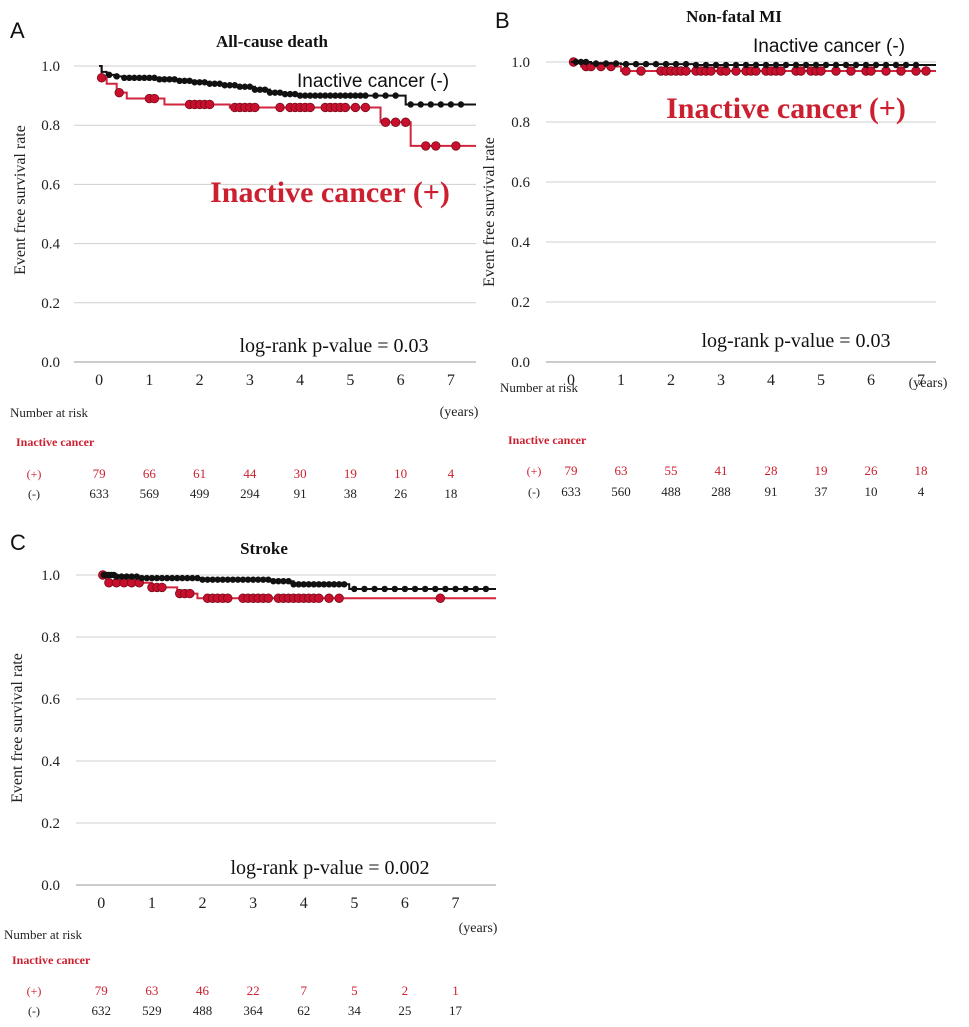 The height and width of the screenshot is (1027, 969). What do you see at coordinates (200, 493) in the screenshot?
I see `risk-count: 499` at bounding box center [200, 493].